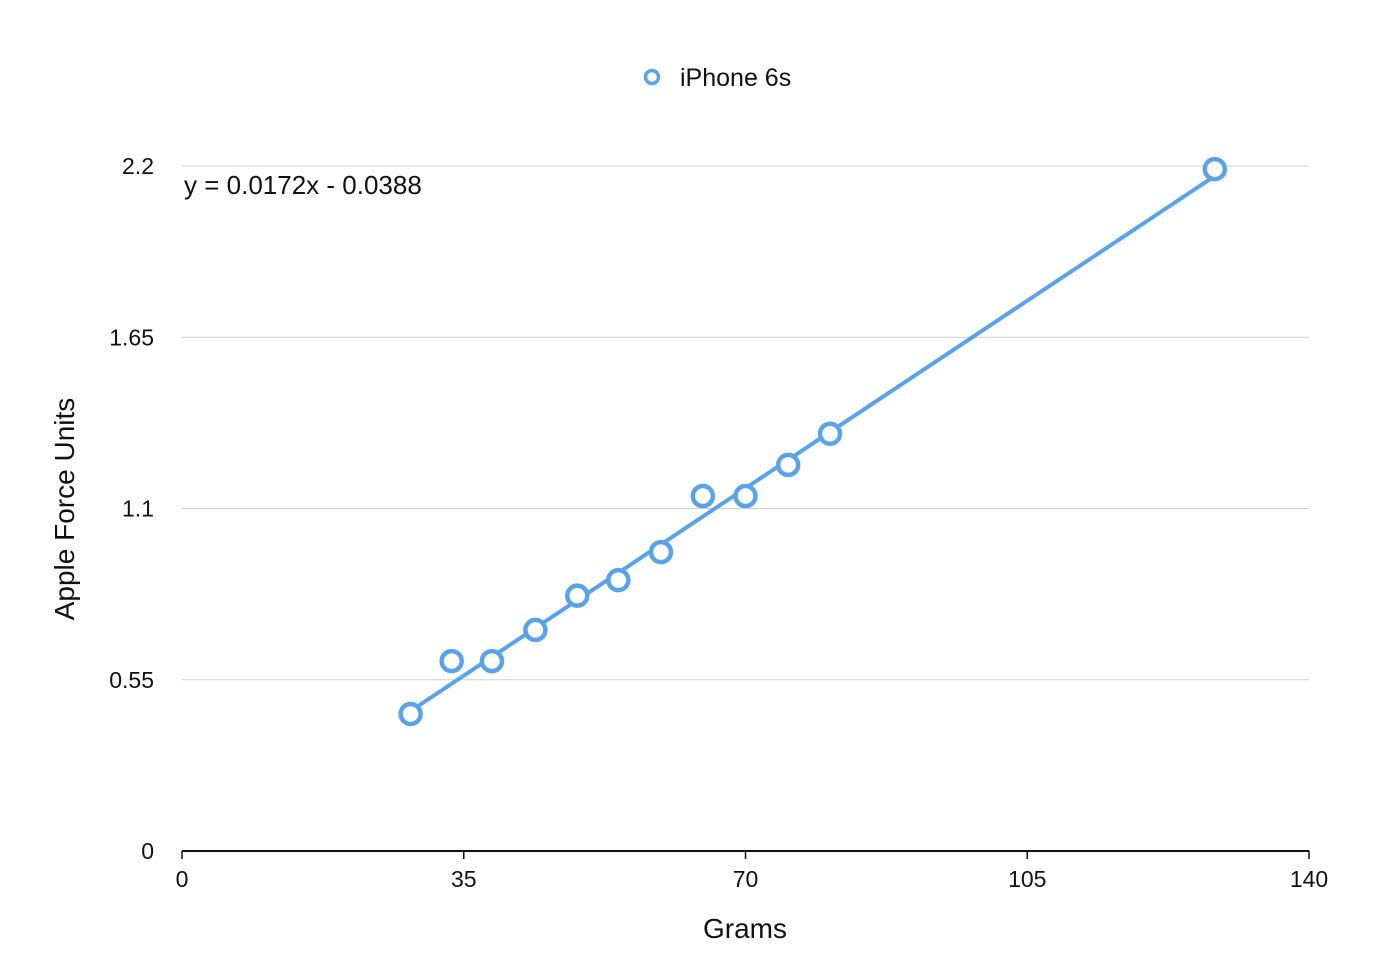 The width and height of the screenshot is (1400, 979). What do you see at coordinates (1309, 879) in the screenshot?
I see `x-tick-label-4: 140` at bounding box center [1309, 879].